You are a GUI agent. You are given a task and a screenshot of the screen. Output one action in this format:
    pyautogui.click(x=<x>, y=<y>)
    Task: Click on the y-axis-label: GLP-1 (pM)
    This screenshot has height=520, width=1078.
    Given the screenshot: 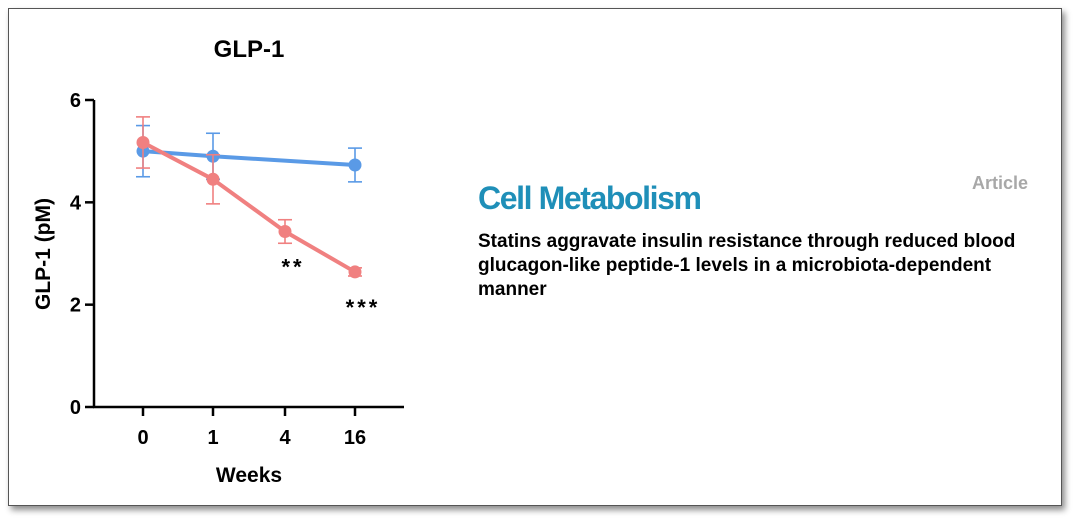 What is the action you would take?
    pyautogui.click(x=43, y=254)
    